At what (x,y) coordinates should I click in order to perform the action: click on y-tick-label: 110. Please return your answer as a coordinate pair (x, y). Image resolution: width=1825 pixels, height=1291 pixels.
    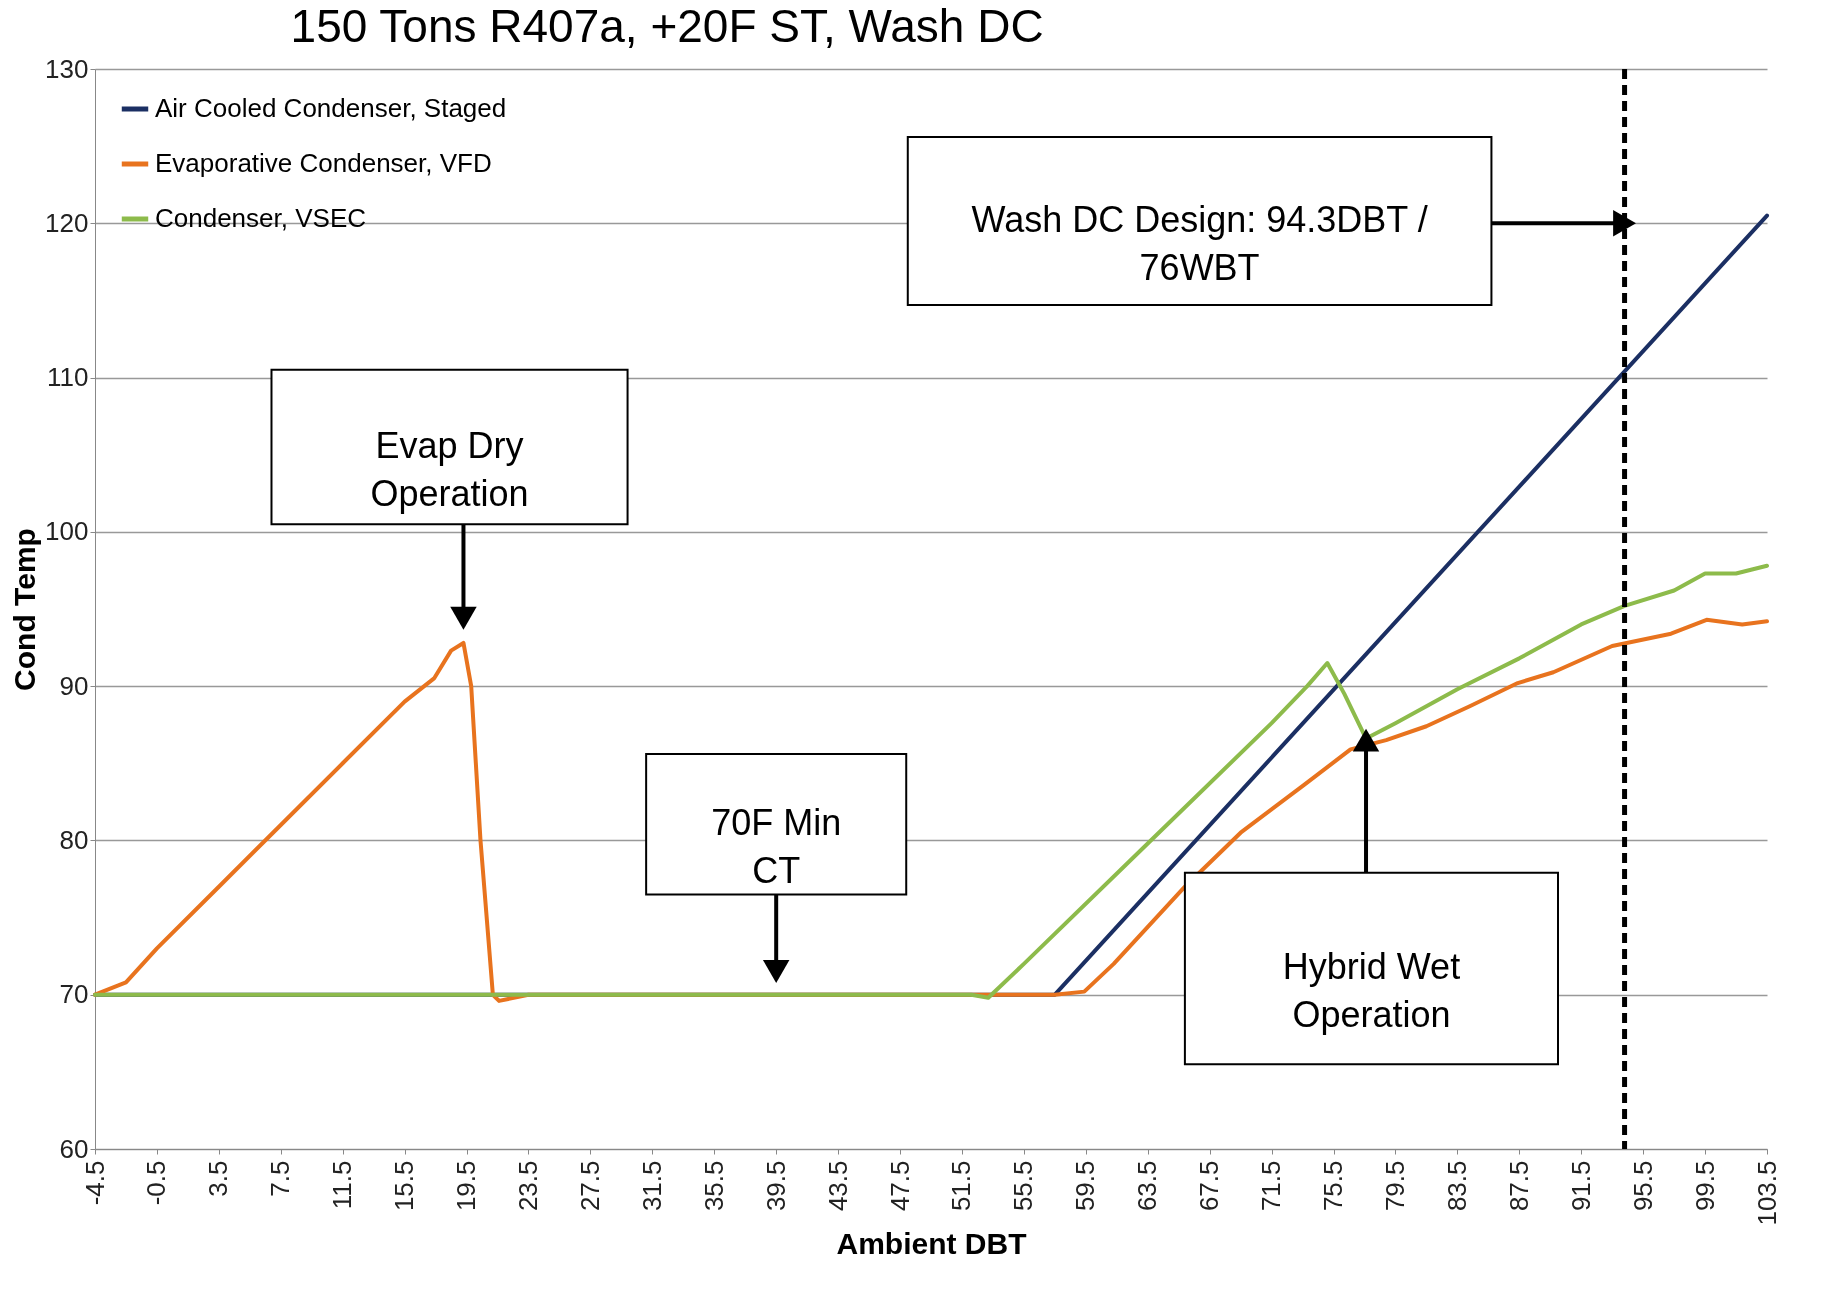
    Looking at the image, I should click on (68, 377).